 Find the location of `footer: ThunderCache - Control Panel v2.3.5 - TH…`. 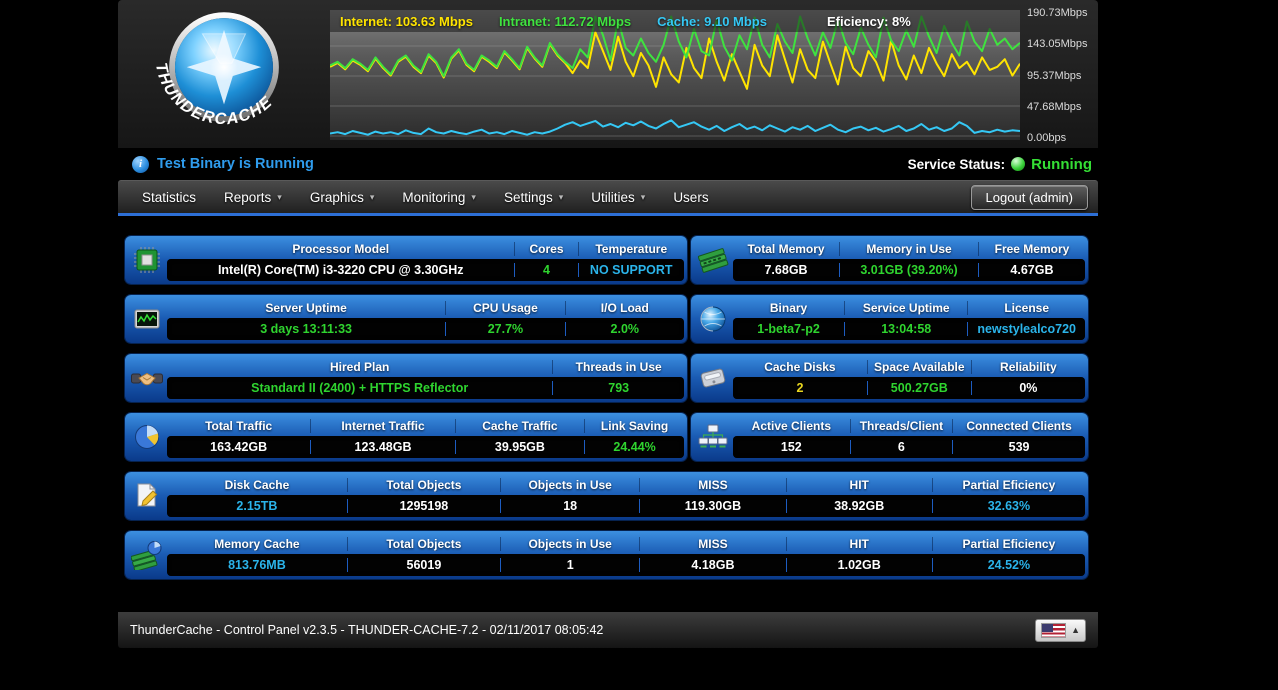

footer: ThunderCache - Control Panel v2.3.5 - TH… is located at coordinates (608, 629).